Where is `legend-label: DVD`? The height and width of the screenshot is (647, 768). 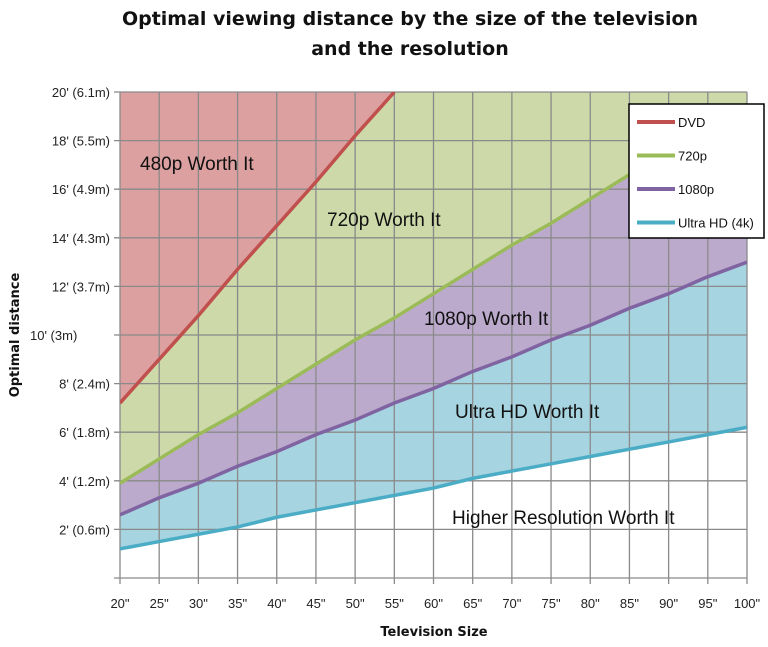 legend-label: DVD is located at coordinates (691, 122).